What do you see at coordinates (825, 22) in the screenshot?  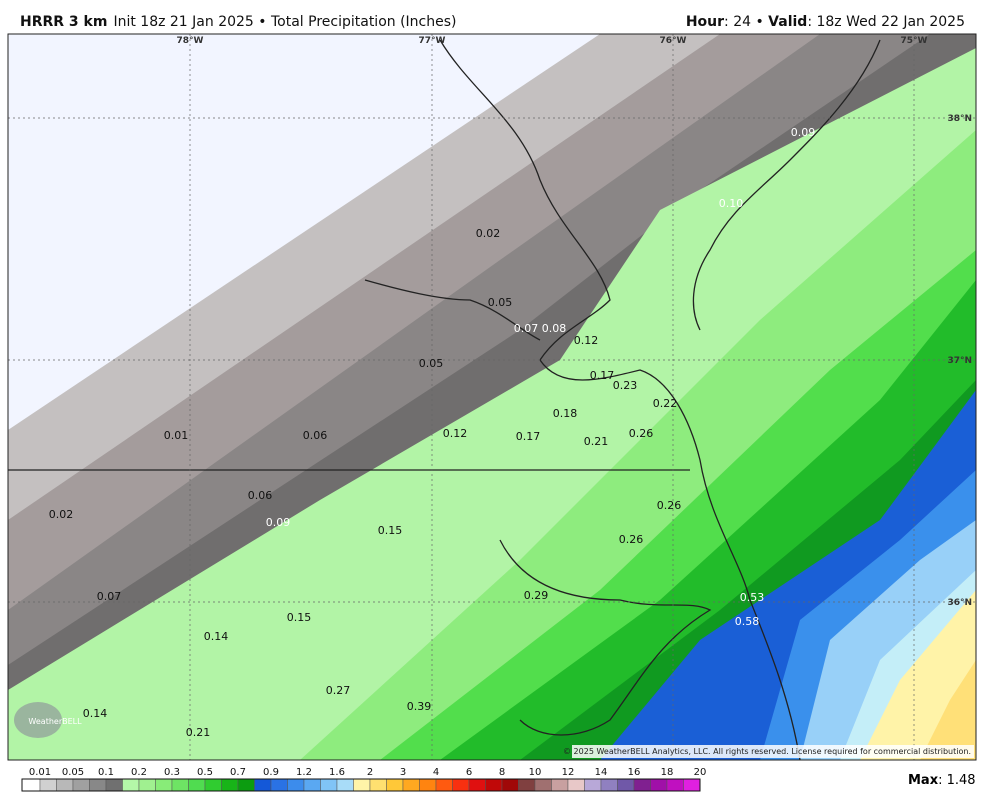 I see `header-right: Hour: 24 • Valid: 18z Wed 22 Jan 2025` at bounding box center [825, 22].